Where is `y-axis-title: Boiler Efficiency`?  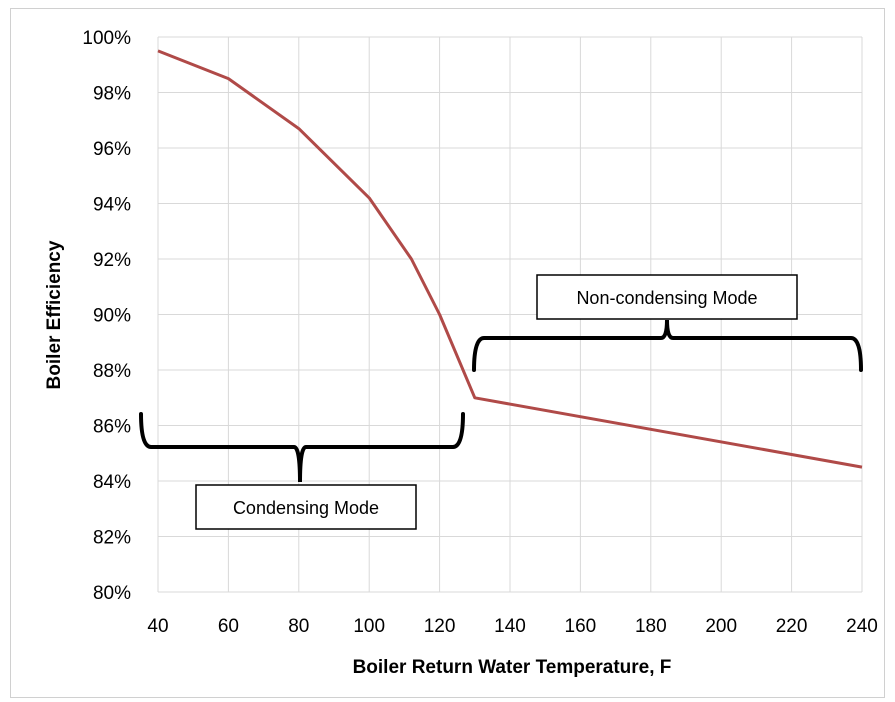 y-axis-title: Boiler Efficiency is located at coordinates (54, 314).